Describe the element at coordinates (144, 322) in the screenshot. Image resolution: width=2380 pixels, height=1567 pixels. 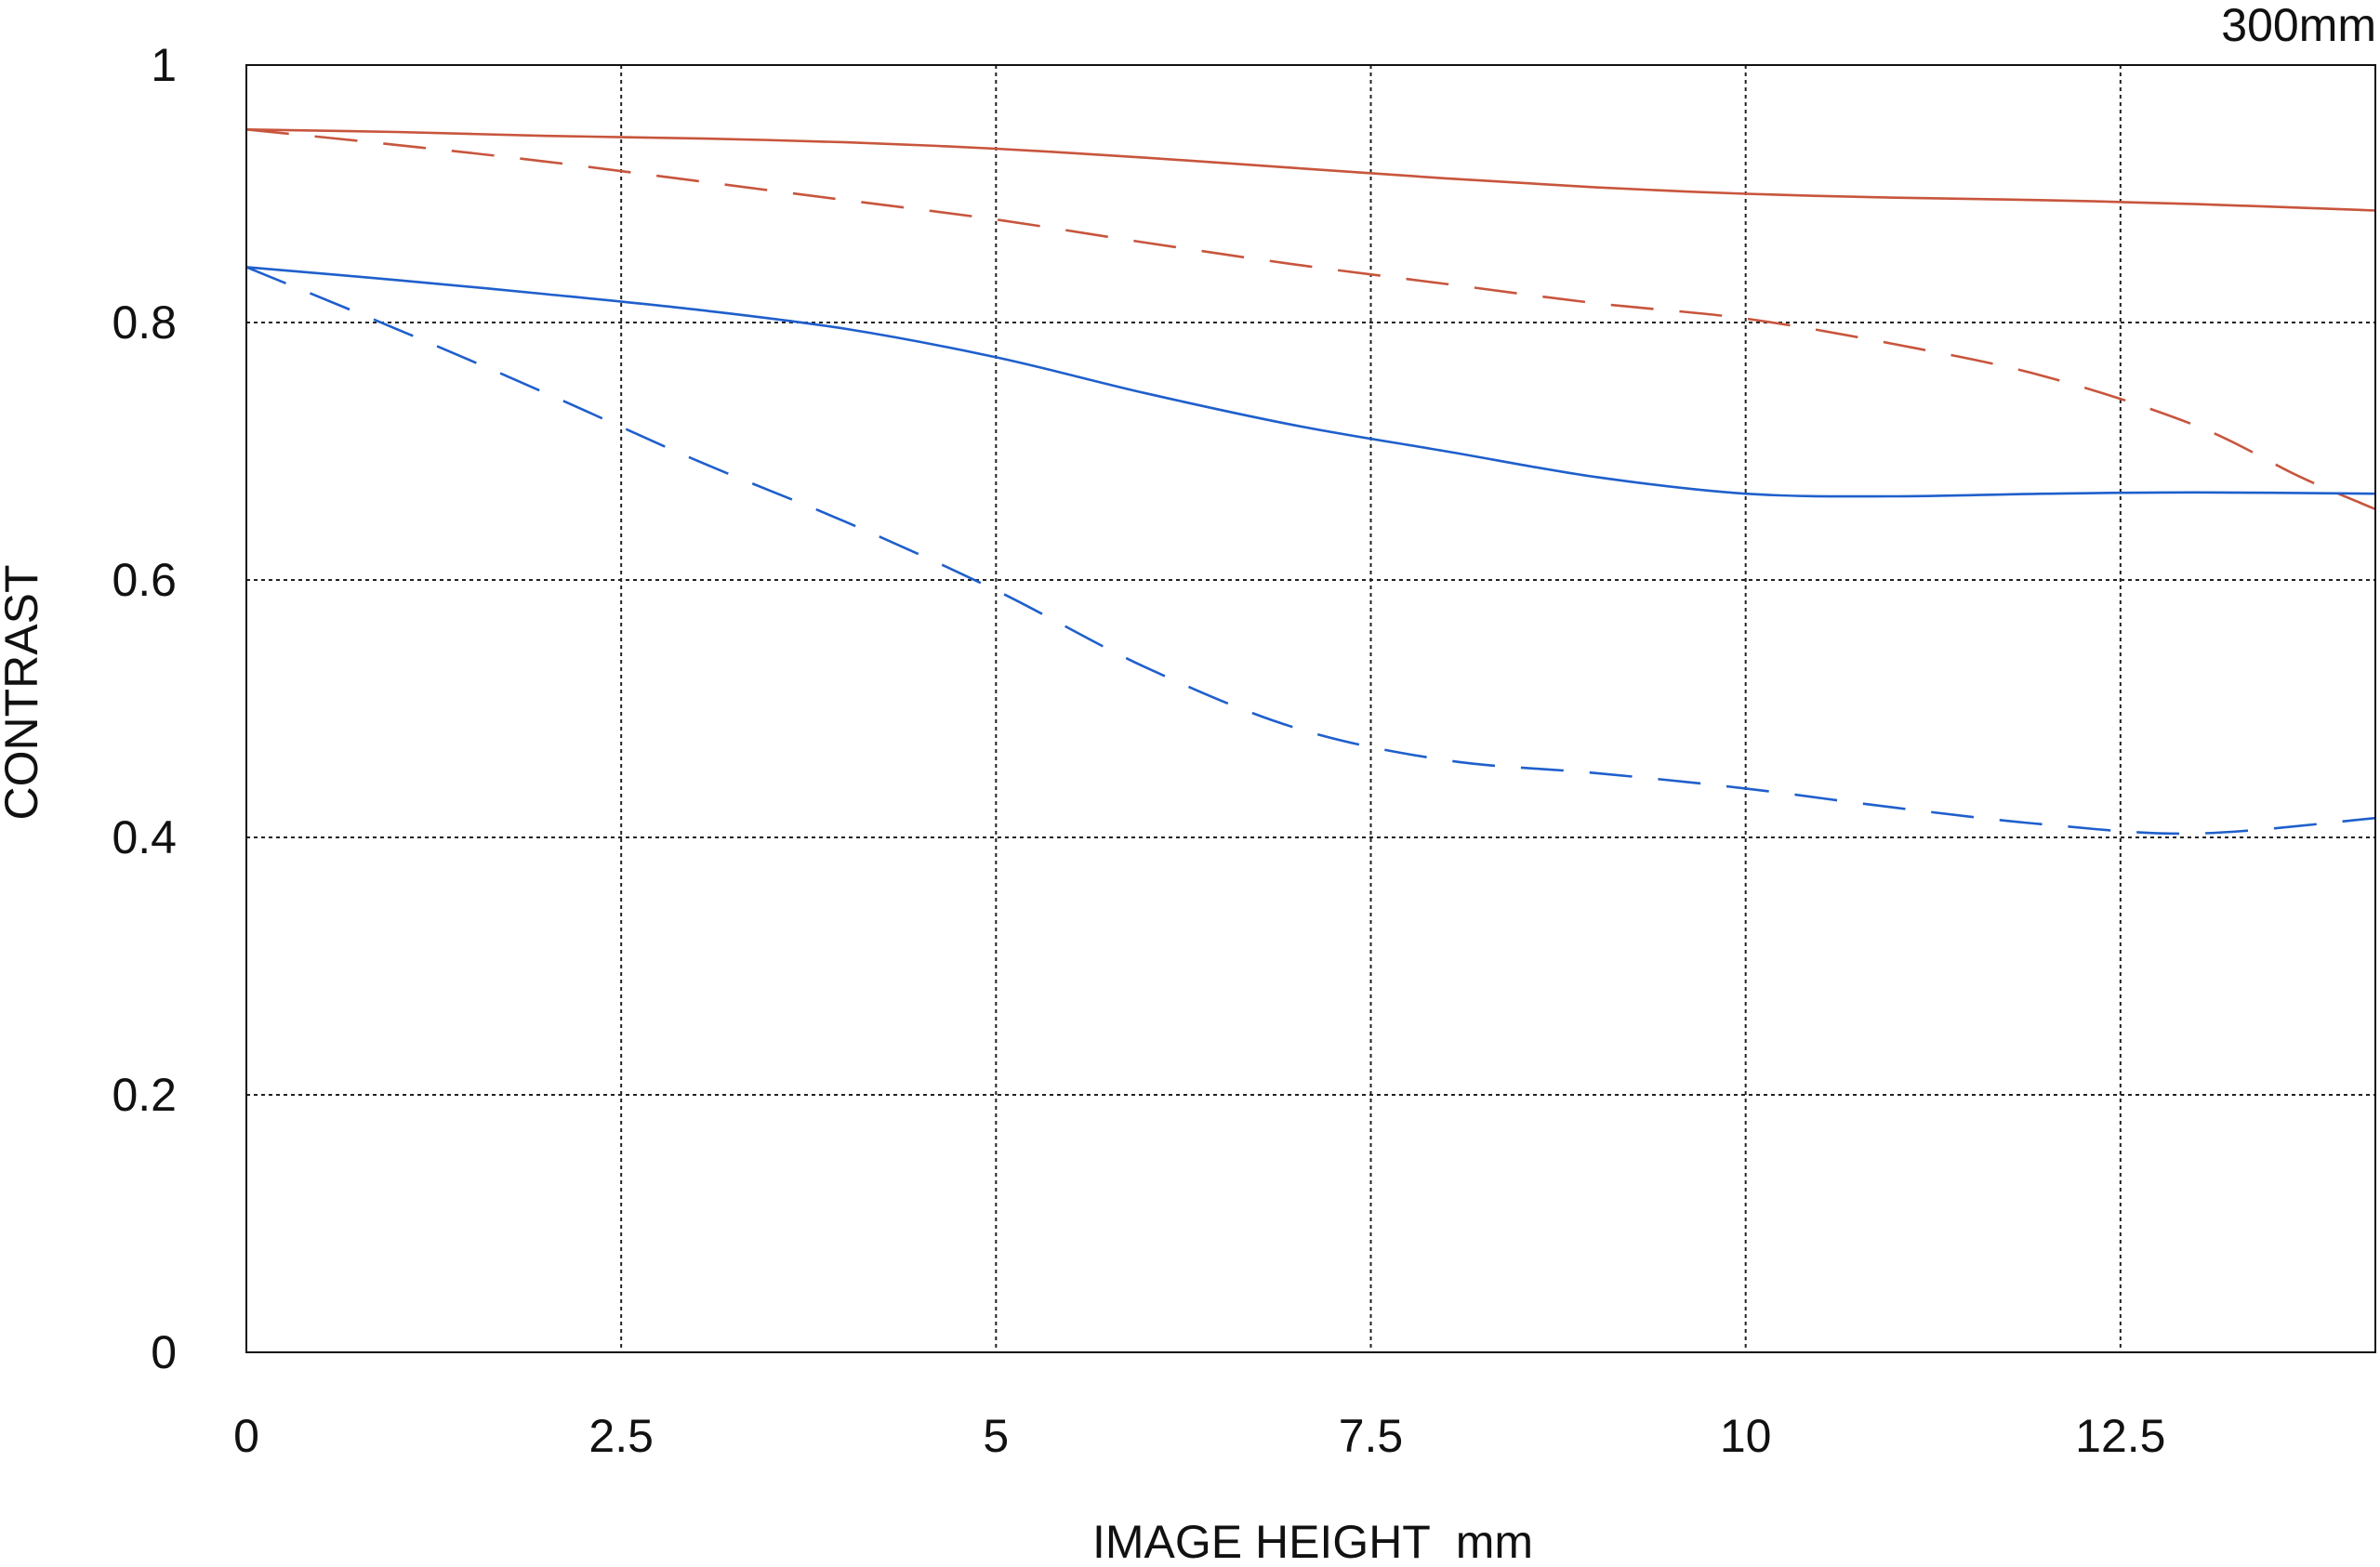
I see `y-tick-label: 0.8` at that location.